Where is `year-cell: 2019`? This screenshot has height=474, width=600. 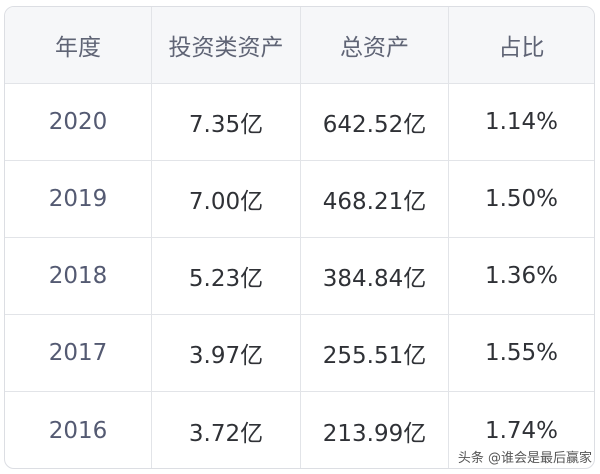
year-cell: 2019 is located at coordinates (78, 199).